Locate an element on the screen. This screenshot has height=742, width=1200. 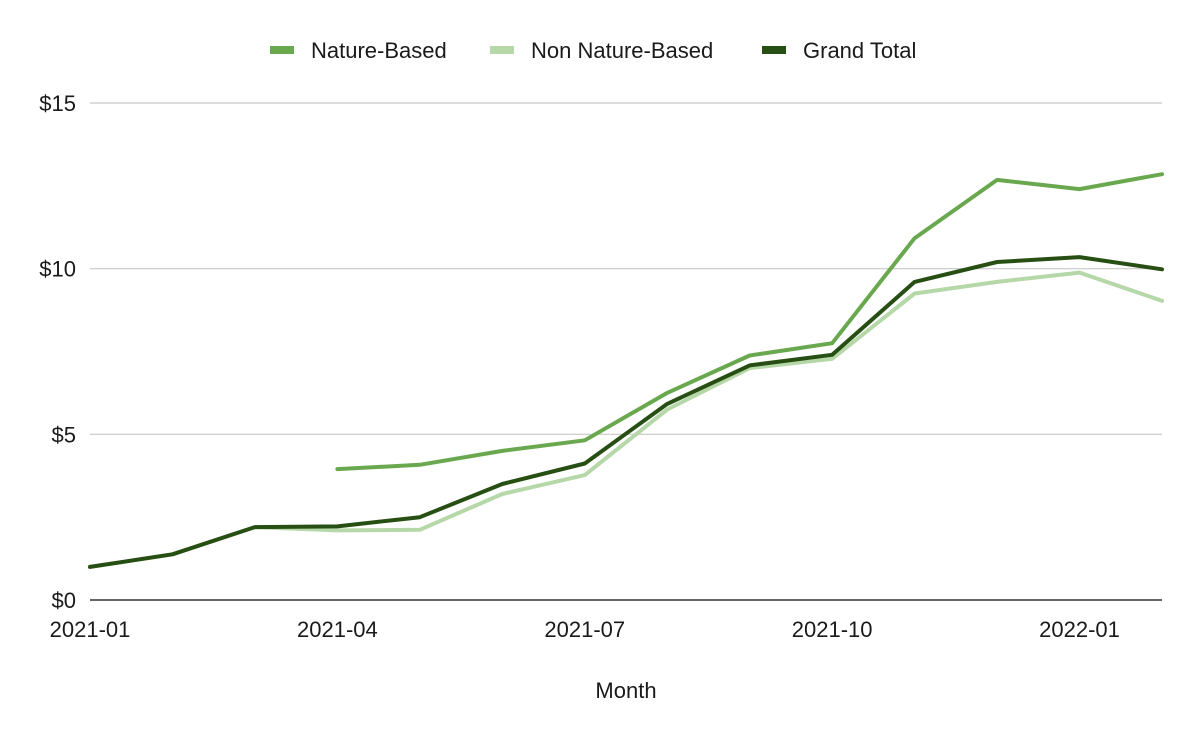
y-axis-ticks: $0 $5 $10 $15 is located at coordinates (57, 352).